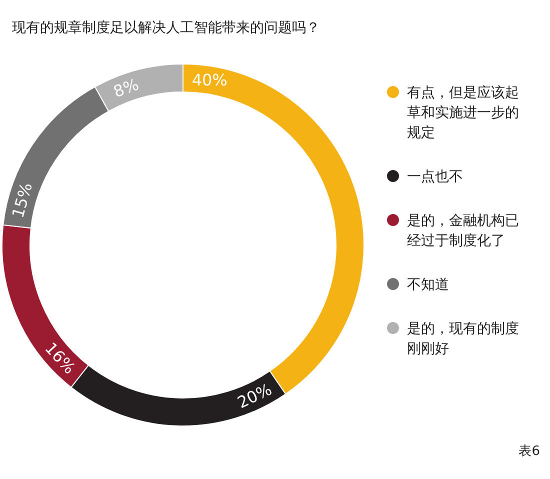 This screenshot has height=479, width=550. Describe the element at coordinates (126, 88) in the screenshot. I see `data-label: 8%` at that location.